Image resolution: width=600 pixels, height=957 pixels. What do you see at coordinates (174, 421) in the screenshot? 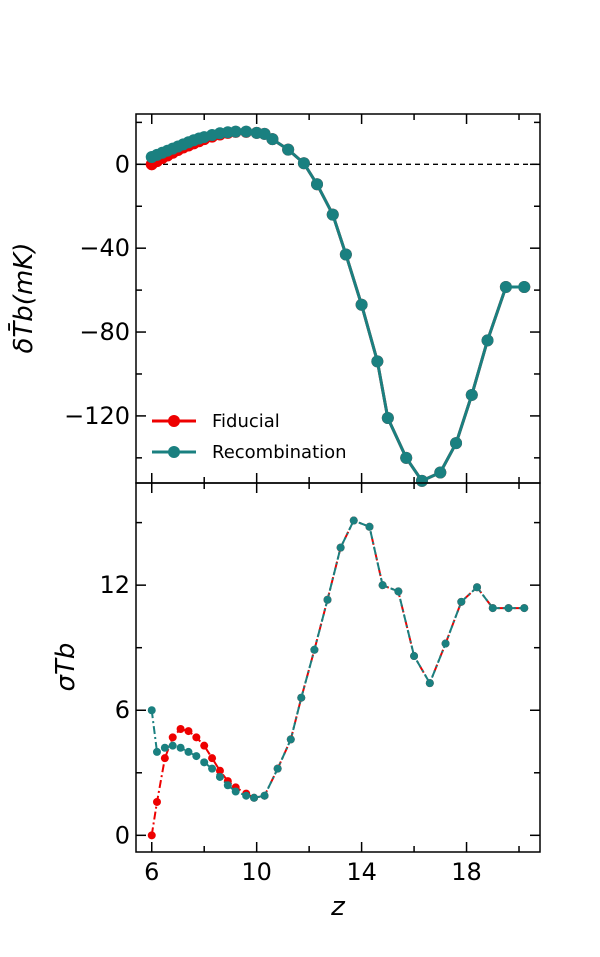
I see `legend-marker-fiducial` at bounding box center [174, 421].